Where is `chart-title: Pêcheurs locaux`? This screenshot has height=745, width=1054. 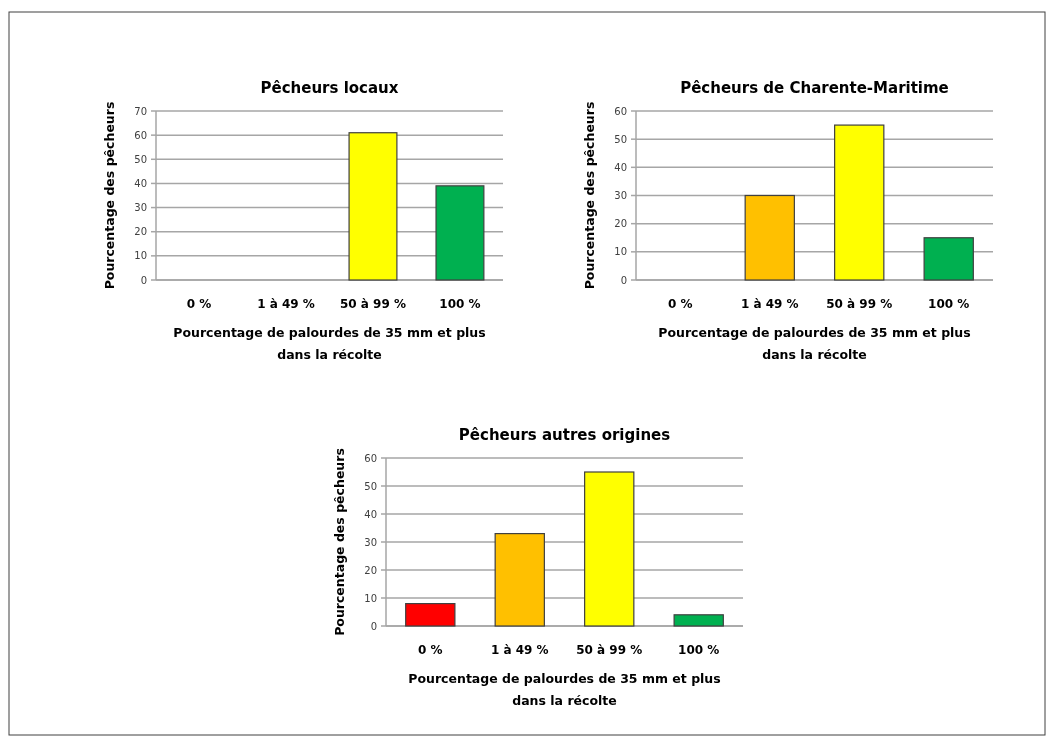 chart-title: Pêcheurs locaux is located at coordinates (329, 88).